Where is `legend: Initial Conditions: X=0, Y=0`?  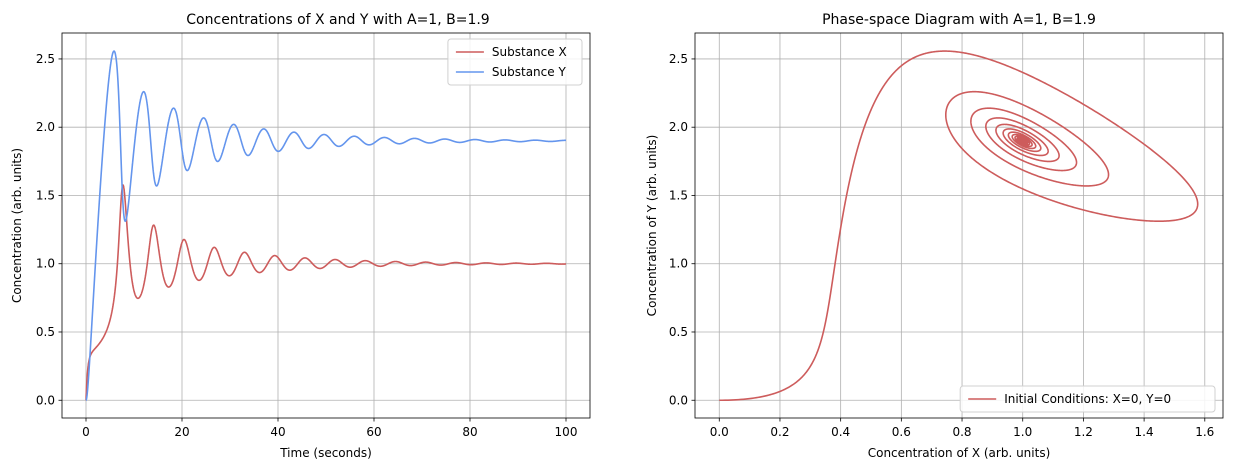 legend: Initial Conditions: X=0, Y=0 is located at coordinates (1087, 399).